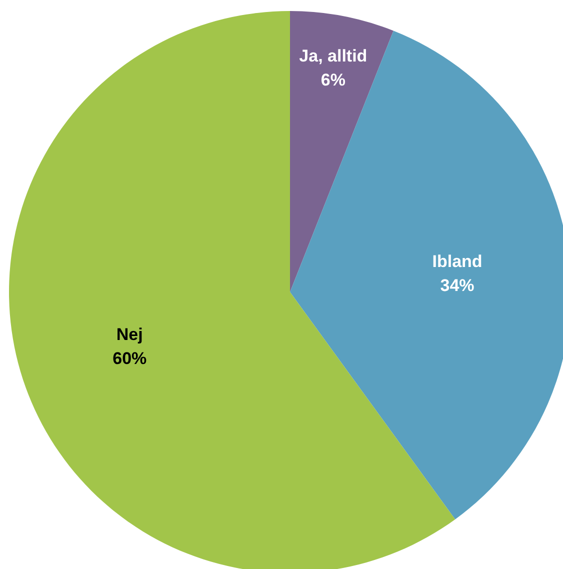  I want to click on slice-label: Ibland, so click(457, 261).